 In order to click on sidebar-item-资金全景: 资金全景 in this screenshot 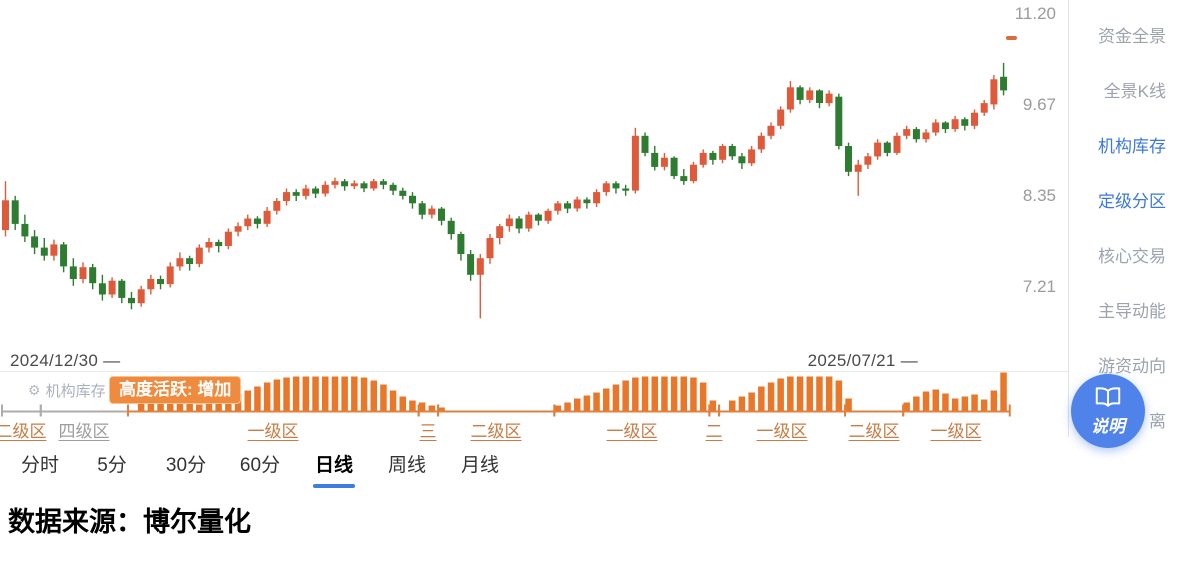, I will do `click(1132, 36)`.